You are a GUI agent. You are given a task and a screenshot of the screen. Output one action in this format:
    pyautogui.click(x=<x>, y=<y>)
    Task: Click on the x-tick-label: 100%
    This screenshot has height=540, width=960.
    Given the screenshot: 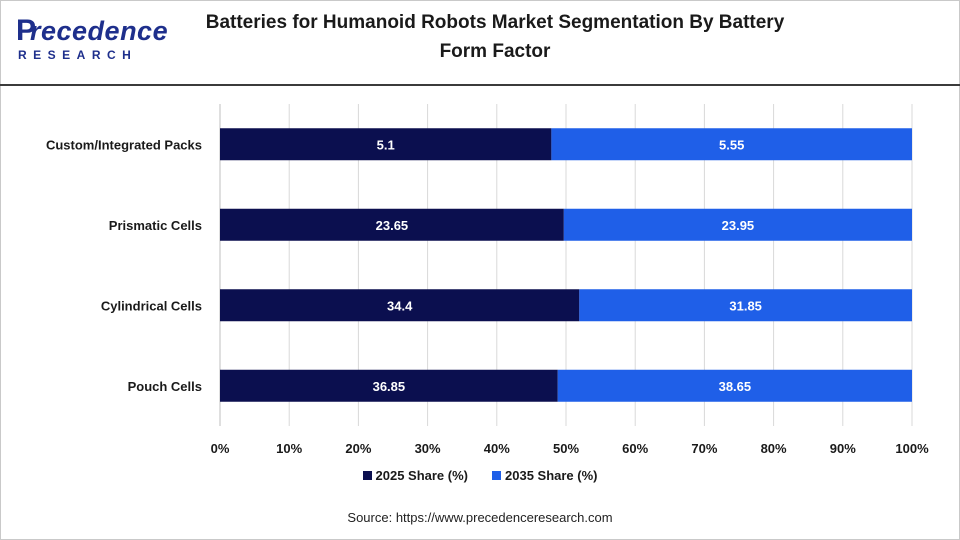 What is the action you would take?
    pyautogui.click(x=912, y=448)
    